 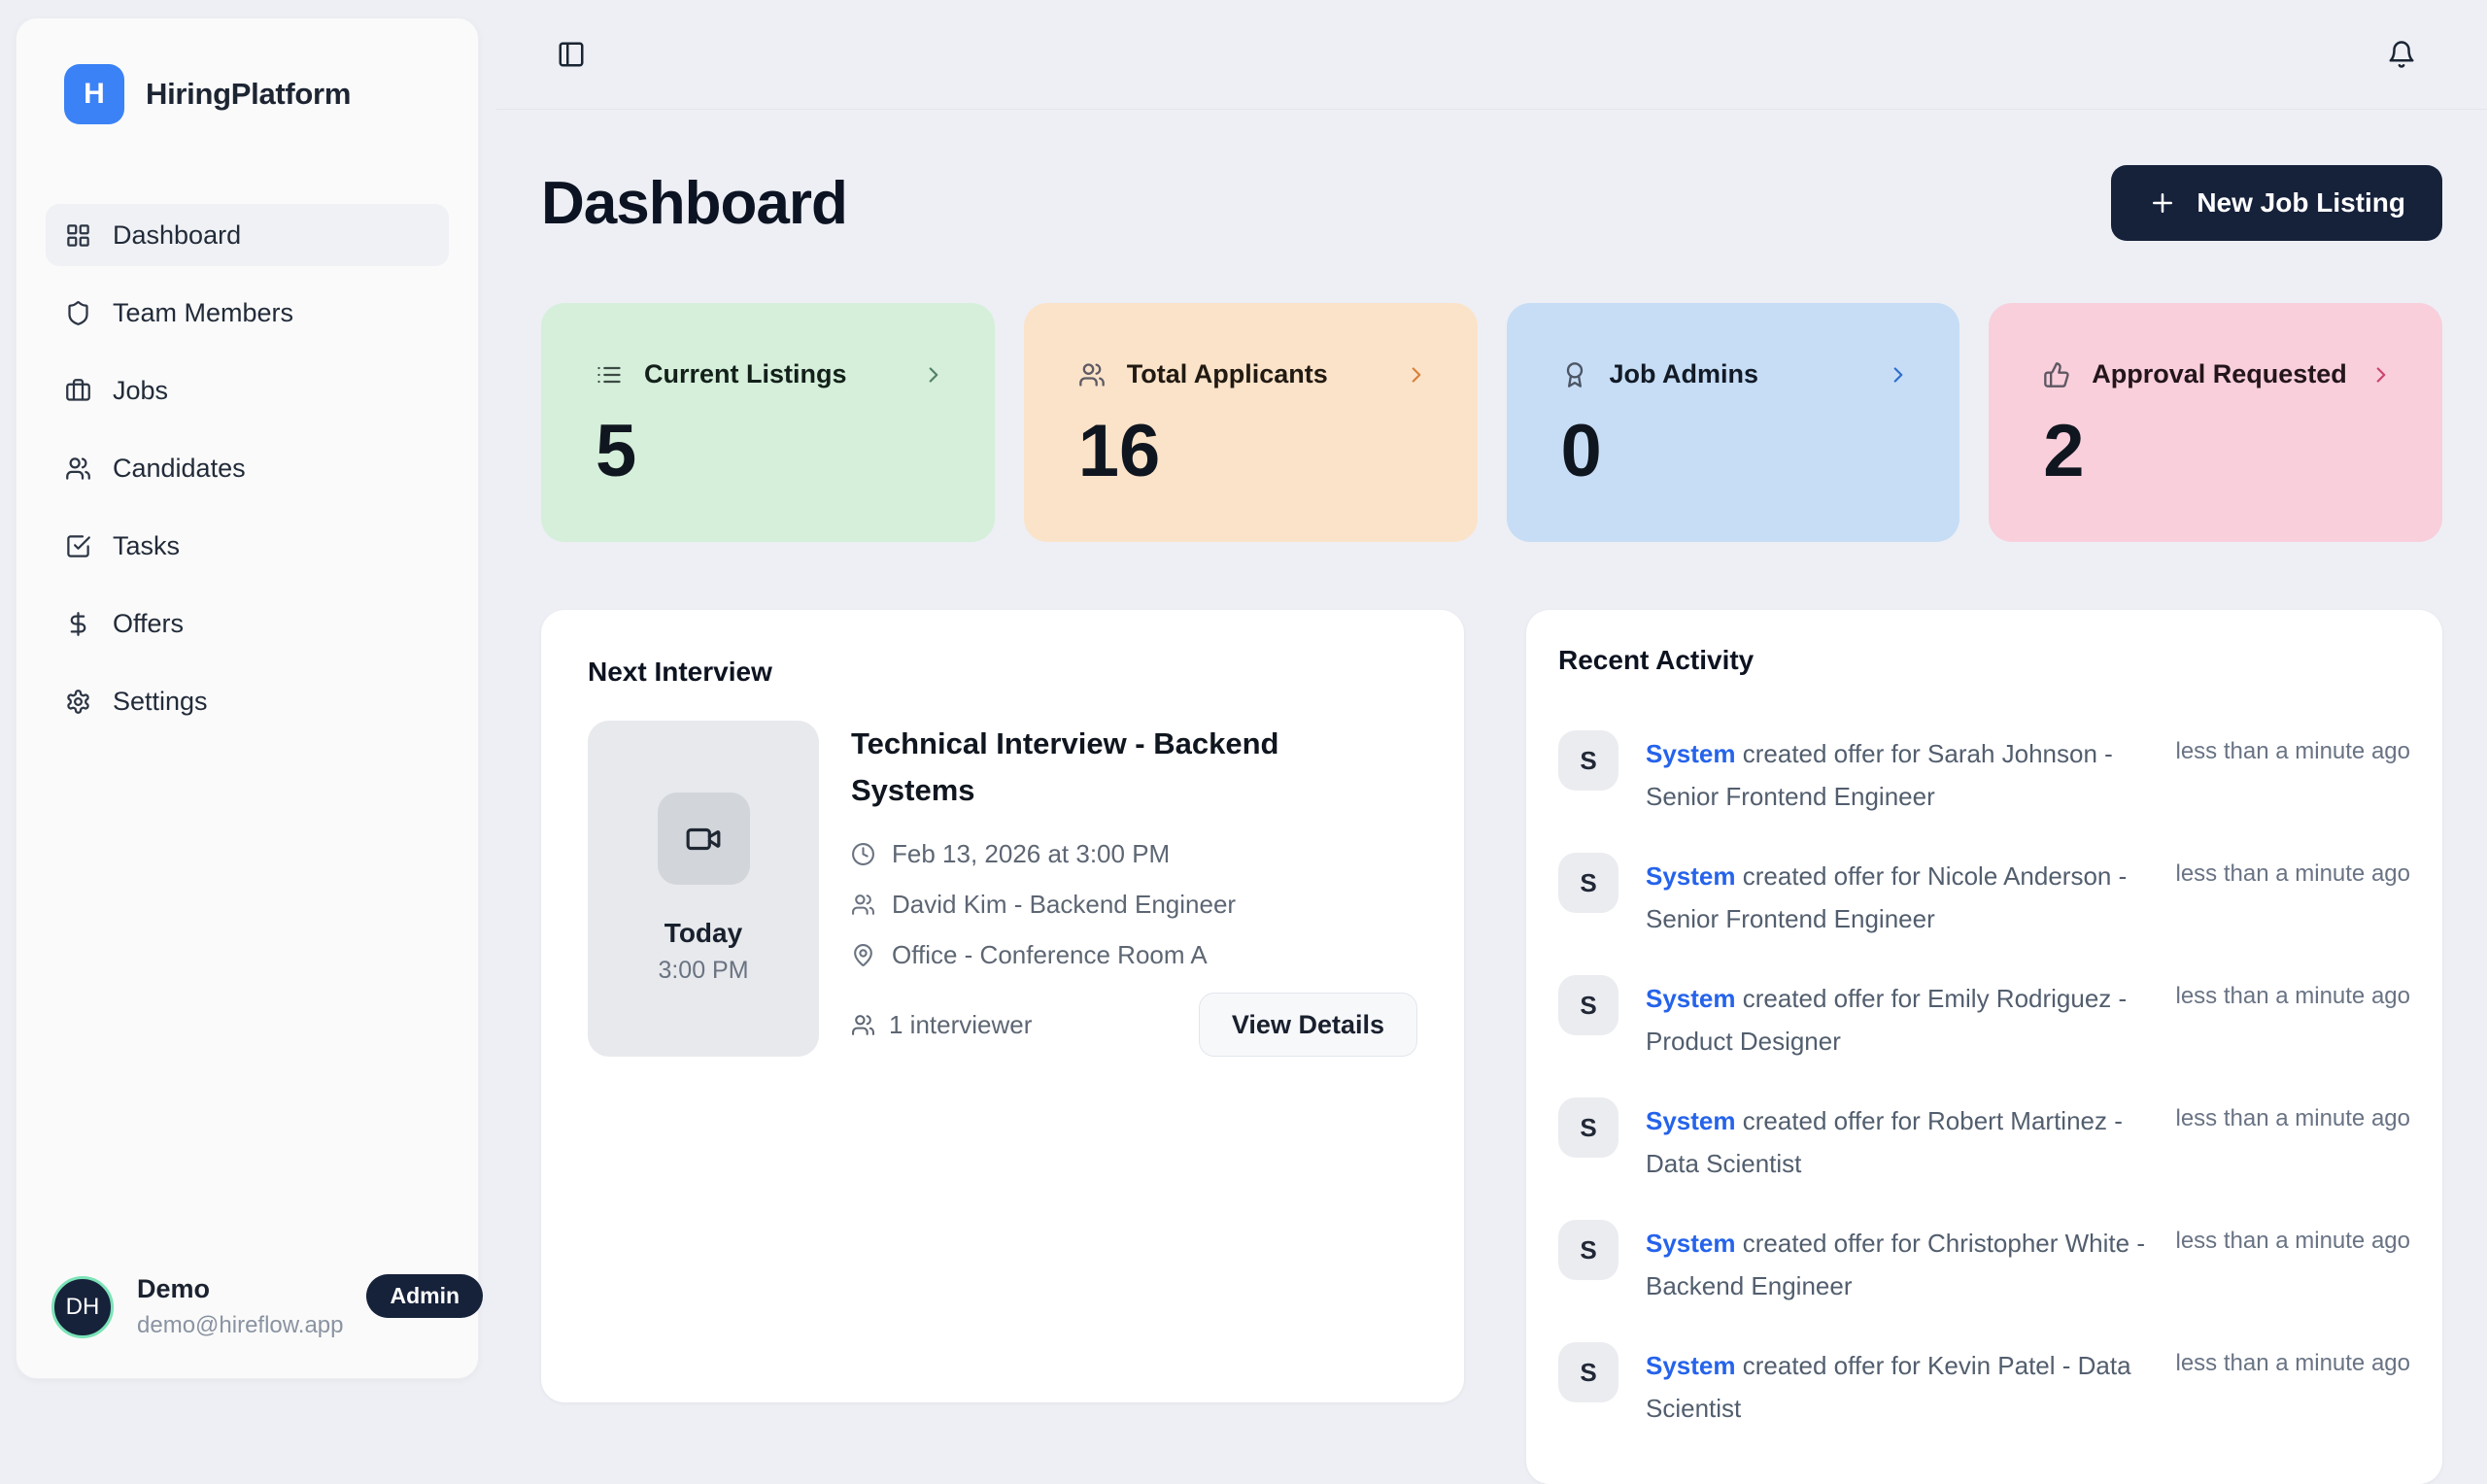 I want to click on shield-icon, so click(x=78, y=313).